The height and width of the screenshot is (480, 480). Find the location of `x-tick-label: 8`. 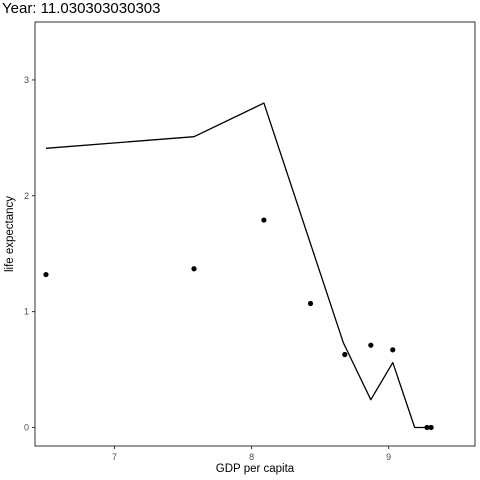

x-tick-label: 8 is located at coordinates (251, 457).